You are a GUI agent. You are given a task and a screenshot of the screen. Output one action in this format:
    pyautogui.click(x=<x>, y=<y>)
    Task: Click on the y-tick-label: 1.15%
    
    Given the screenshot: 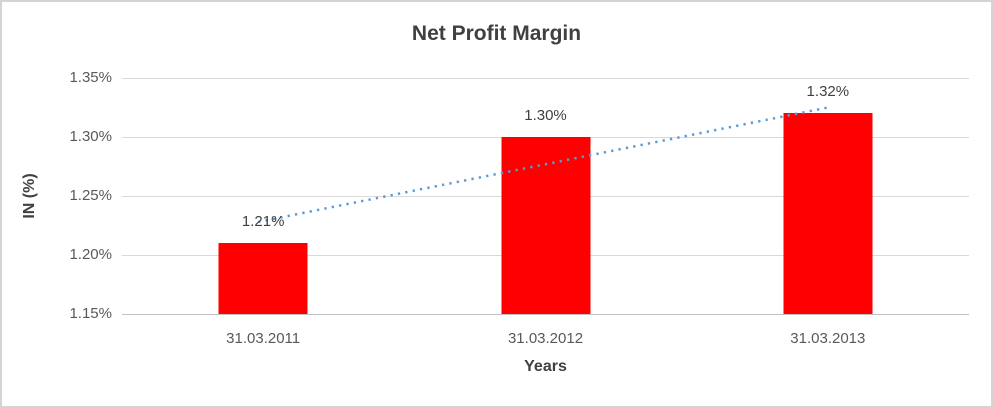 What is the action you would take?
    pyautogui.click(x=90, y=313)
    